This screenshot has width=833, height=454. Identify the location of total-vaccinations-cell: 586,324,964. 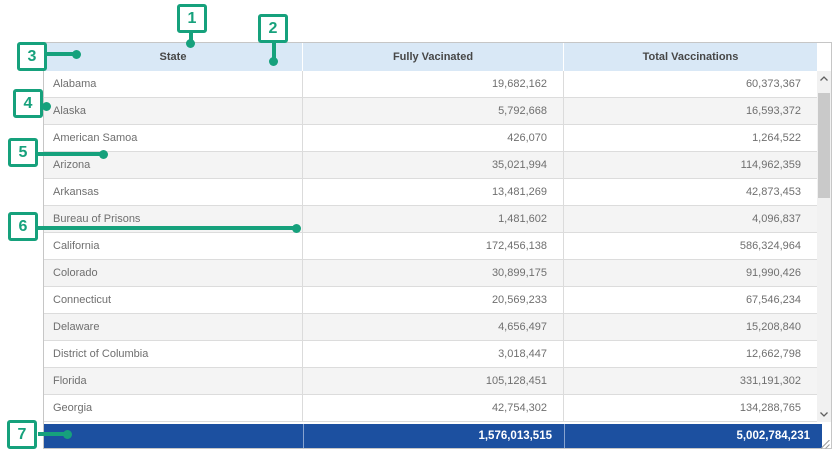
(770, 246).